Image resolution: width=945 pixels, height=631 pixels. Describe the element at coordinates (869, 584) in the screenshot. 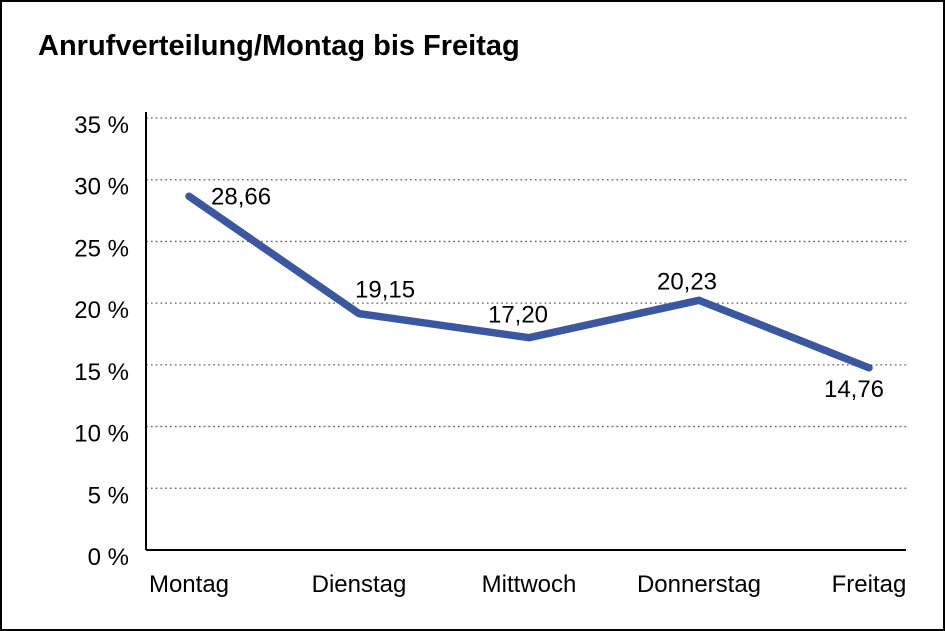

I see `x-axis-category-label: Freitag` at that location.